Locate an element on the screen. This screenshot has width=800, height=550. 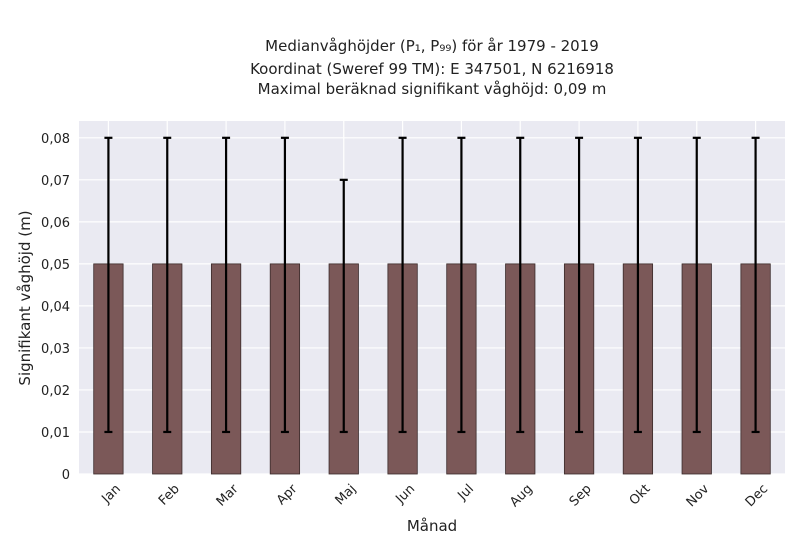
x-tick-label: Sep is located at coordinates (581, 496).